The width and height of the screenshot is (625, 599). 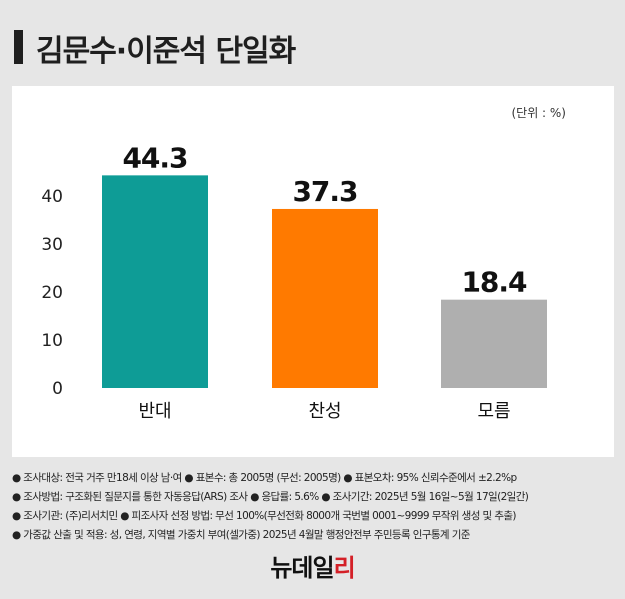 I want to click on category-label: 모름, so click(x=493, y=411).